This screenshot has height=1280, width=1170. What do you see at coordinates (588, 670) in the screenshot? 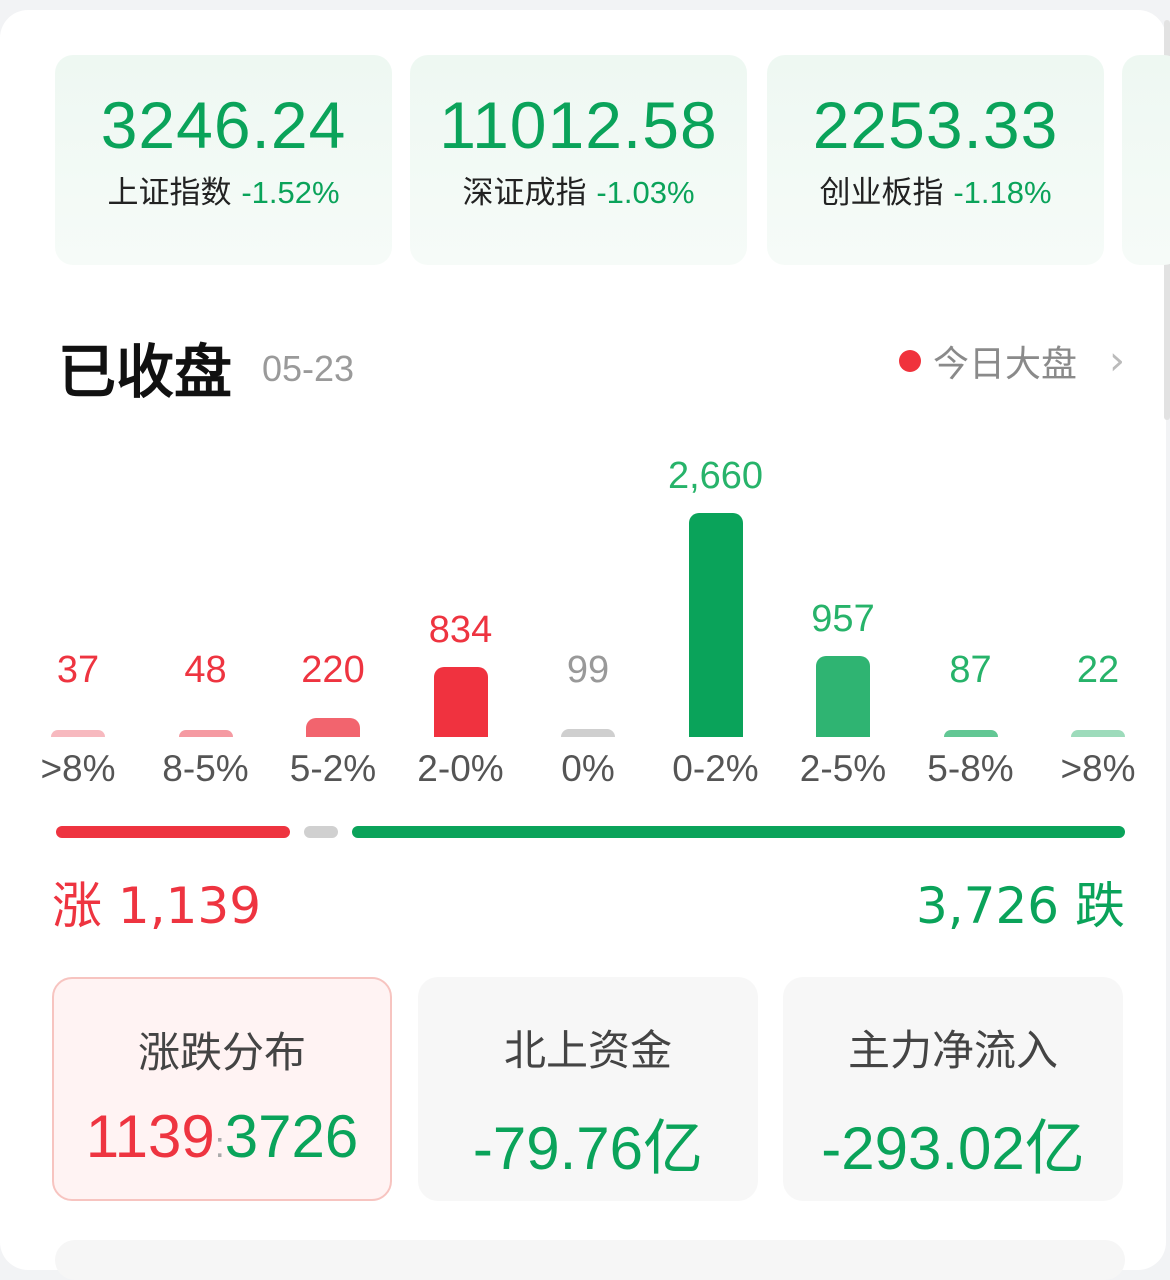
I see `bar-value-label: 99` at bounding box center [588, 670].